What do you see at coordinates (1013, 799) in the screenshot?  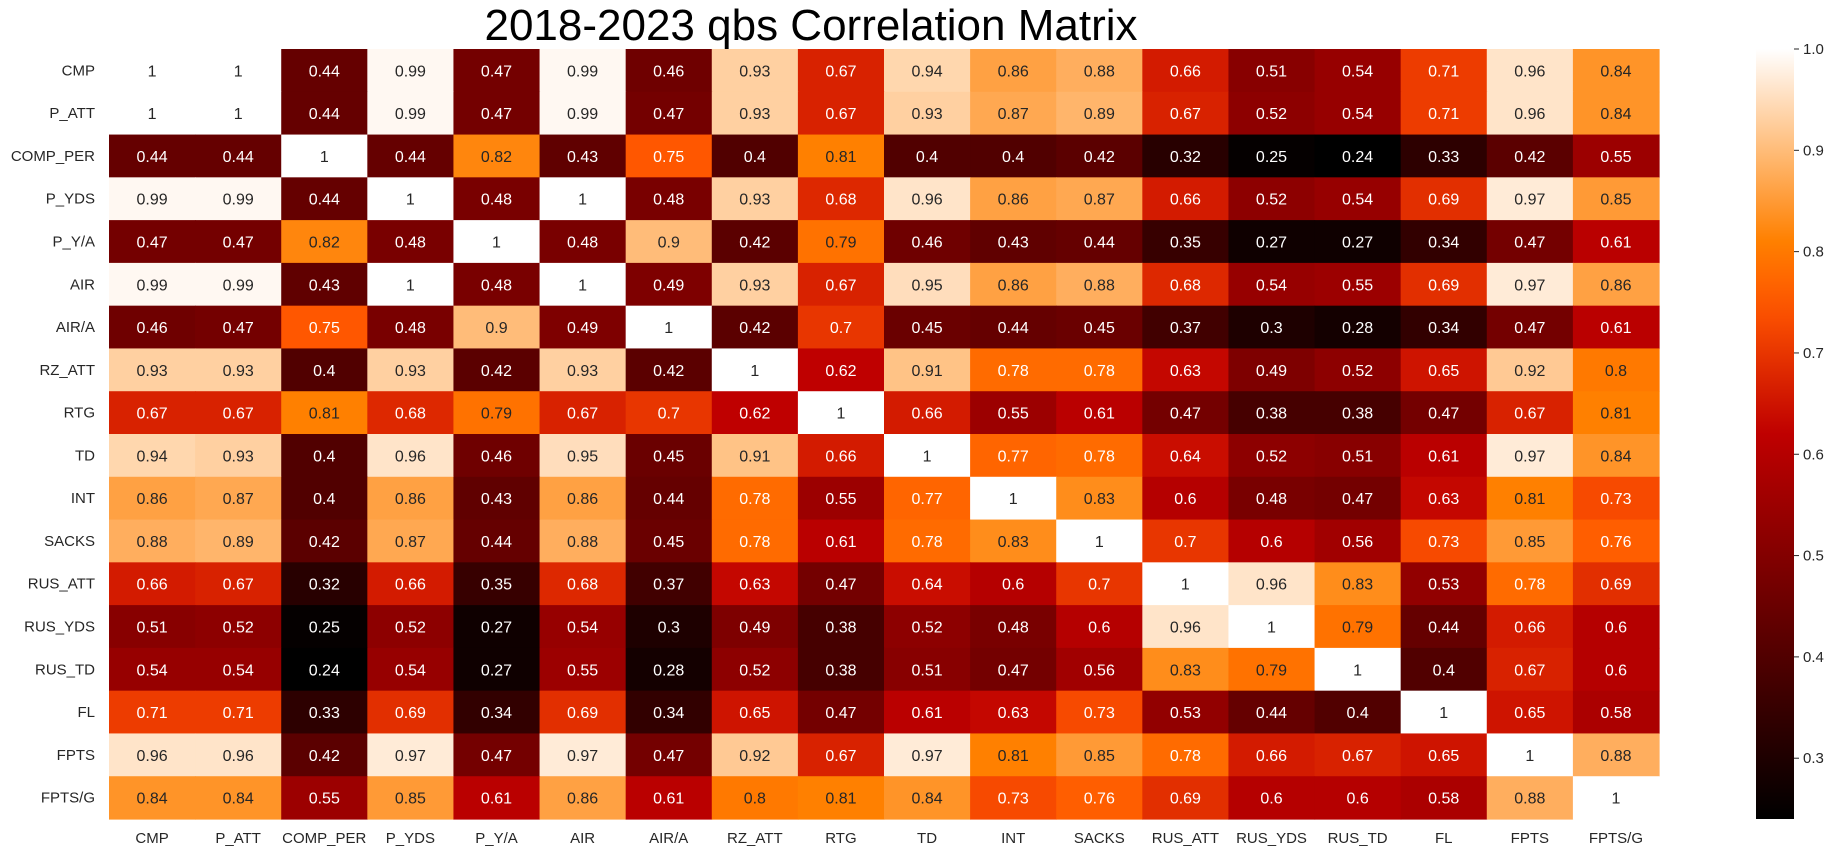 I see `cell-value-label: 0.73` at bounding box center [1013, 799].